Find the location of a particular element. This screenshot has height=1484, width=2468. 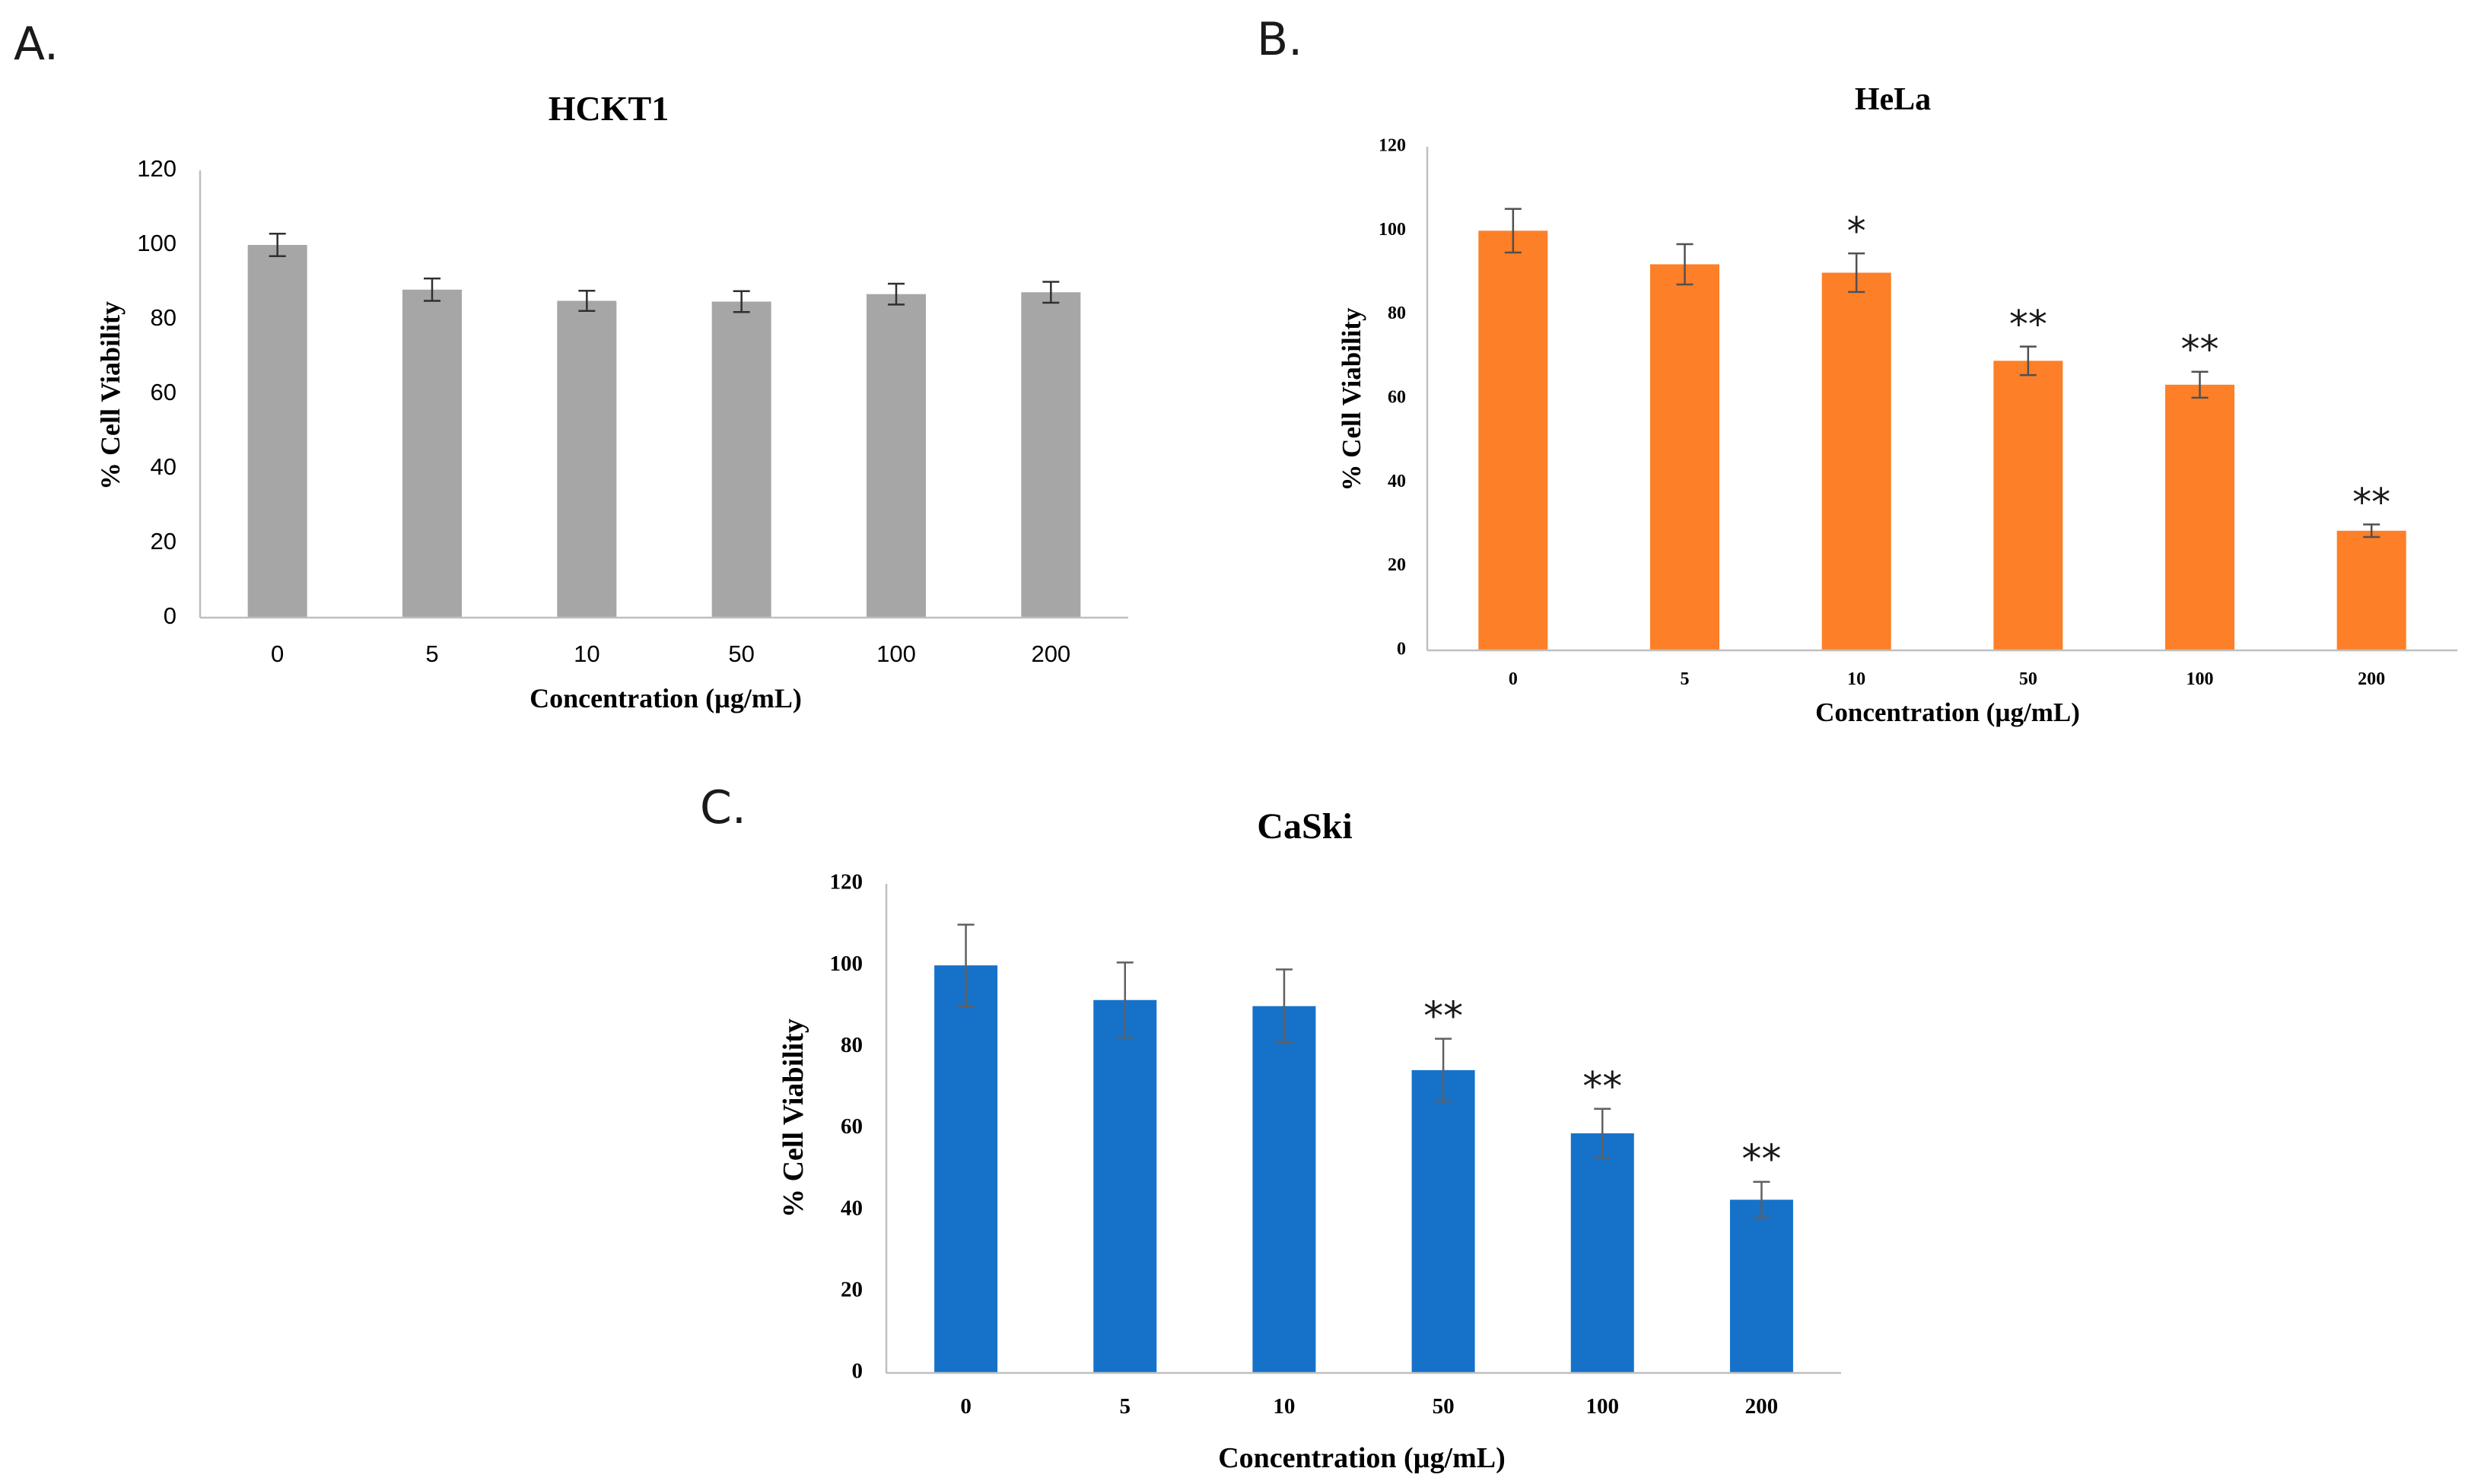

plot-area: 0 20 40 60 80 100 120 0 5 10 50 100 200 is located at coordinates (632, 411).